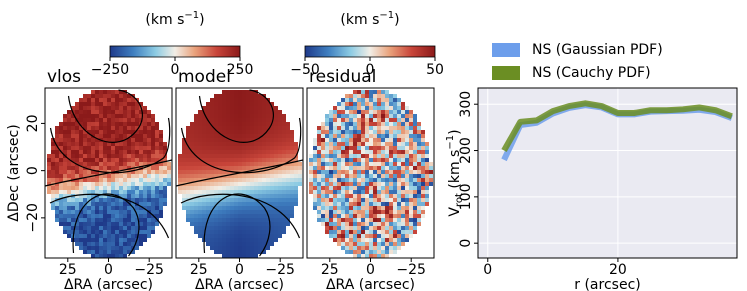 This screenshot has height=291, width=747. I want to click on y-axis-label: ΔDec (arcsec), so click(14, 172).